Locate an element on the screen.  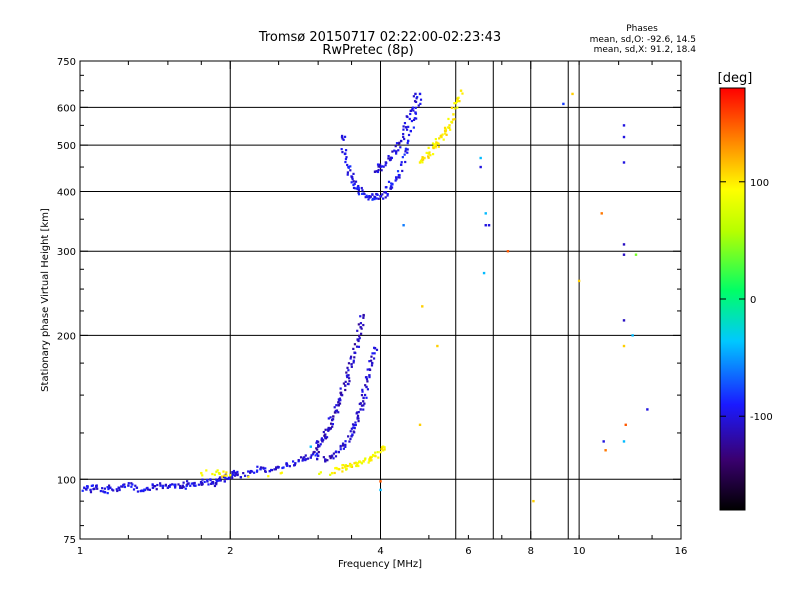
x-tick-label: 16 is located at coordinates (681, 551).